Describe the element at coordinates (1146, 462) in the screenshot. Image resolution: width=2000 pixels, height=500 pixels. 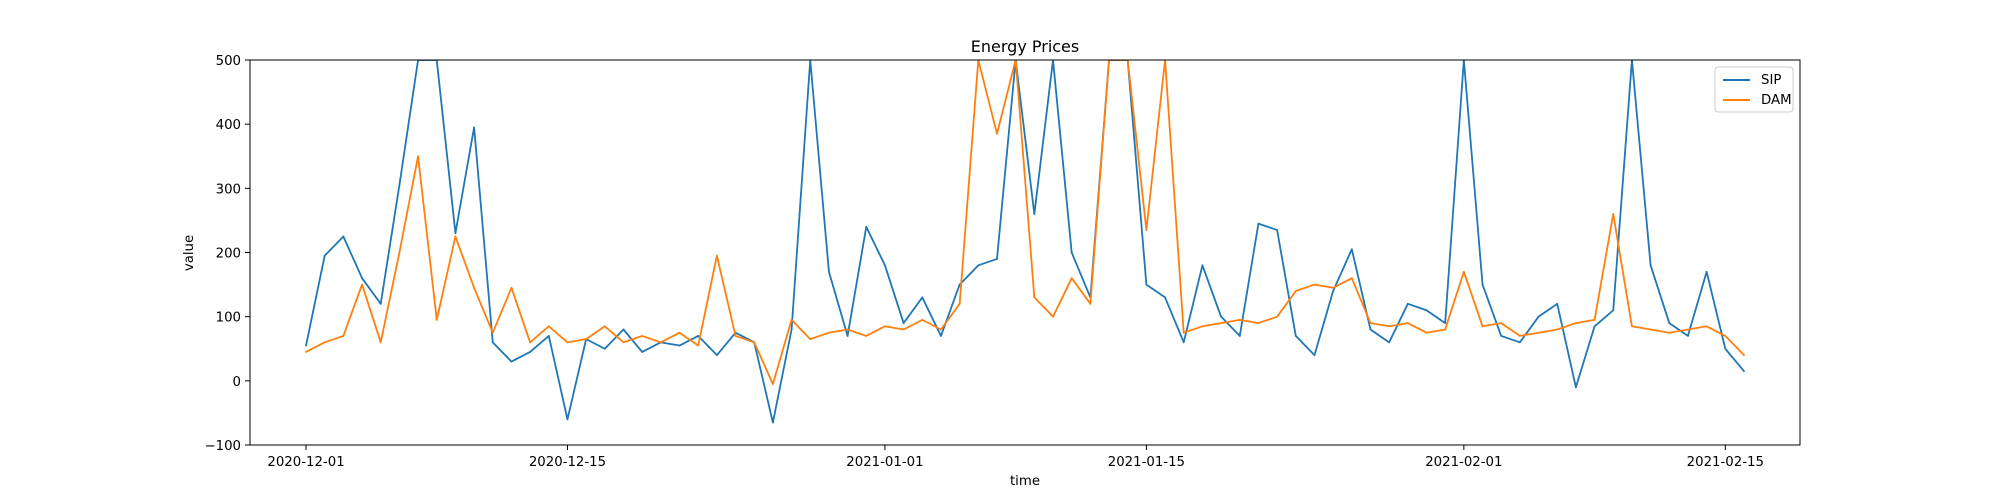
I see `x-tick-label: 2021-01-15` at that location.